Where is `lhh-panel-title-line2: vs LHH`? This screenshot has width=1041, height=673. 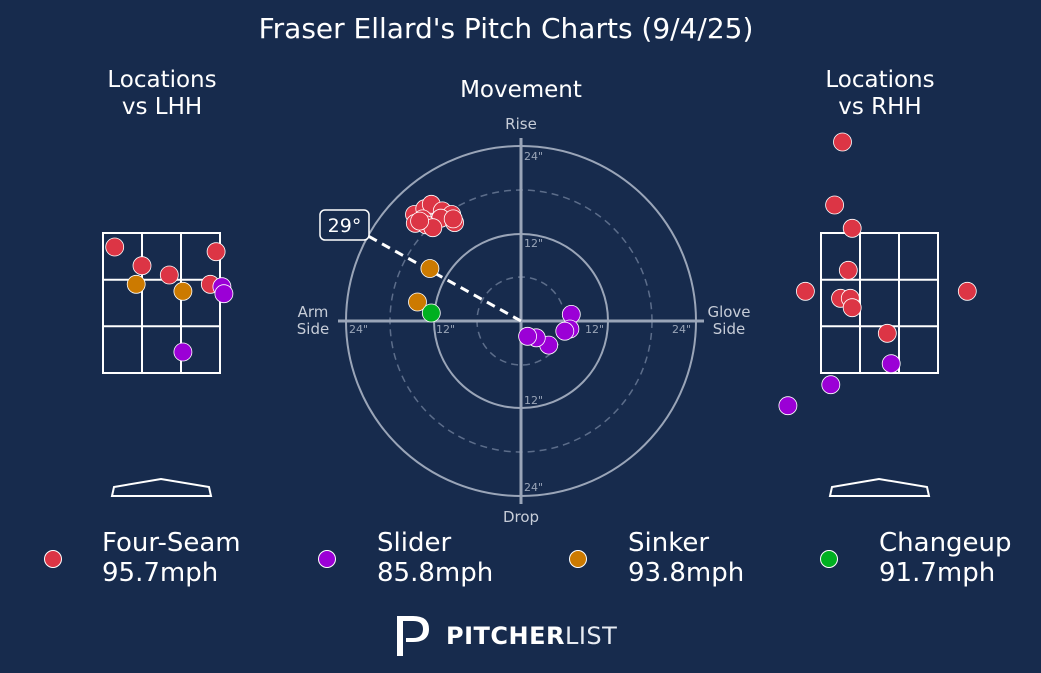
lhh-panel-title-line2: vs LHH is located at coordinates (162, 107).